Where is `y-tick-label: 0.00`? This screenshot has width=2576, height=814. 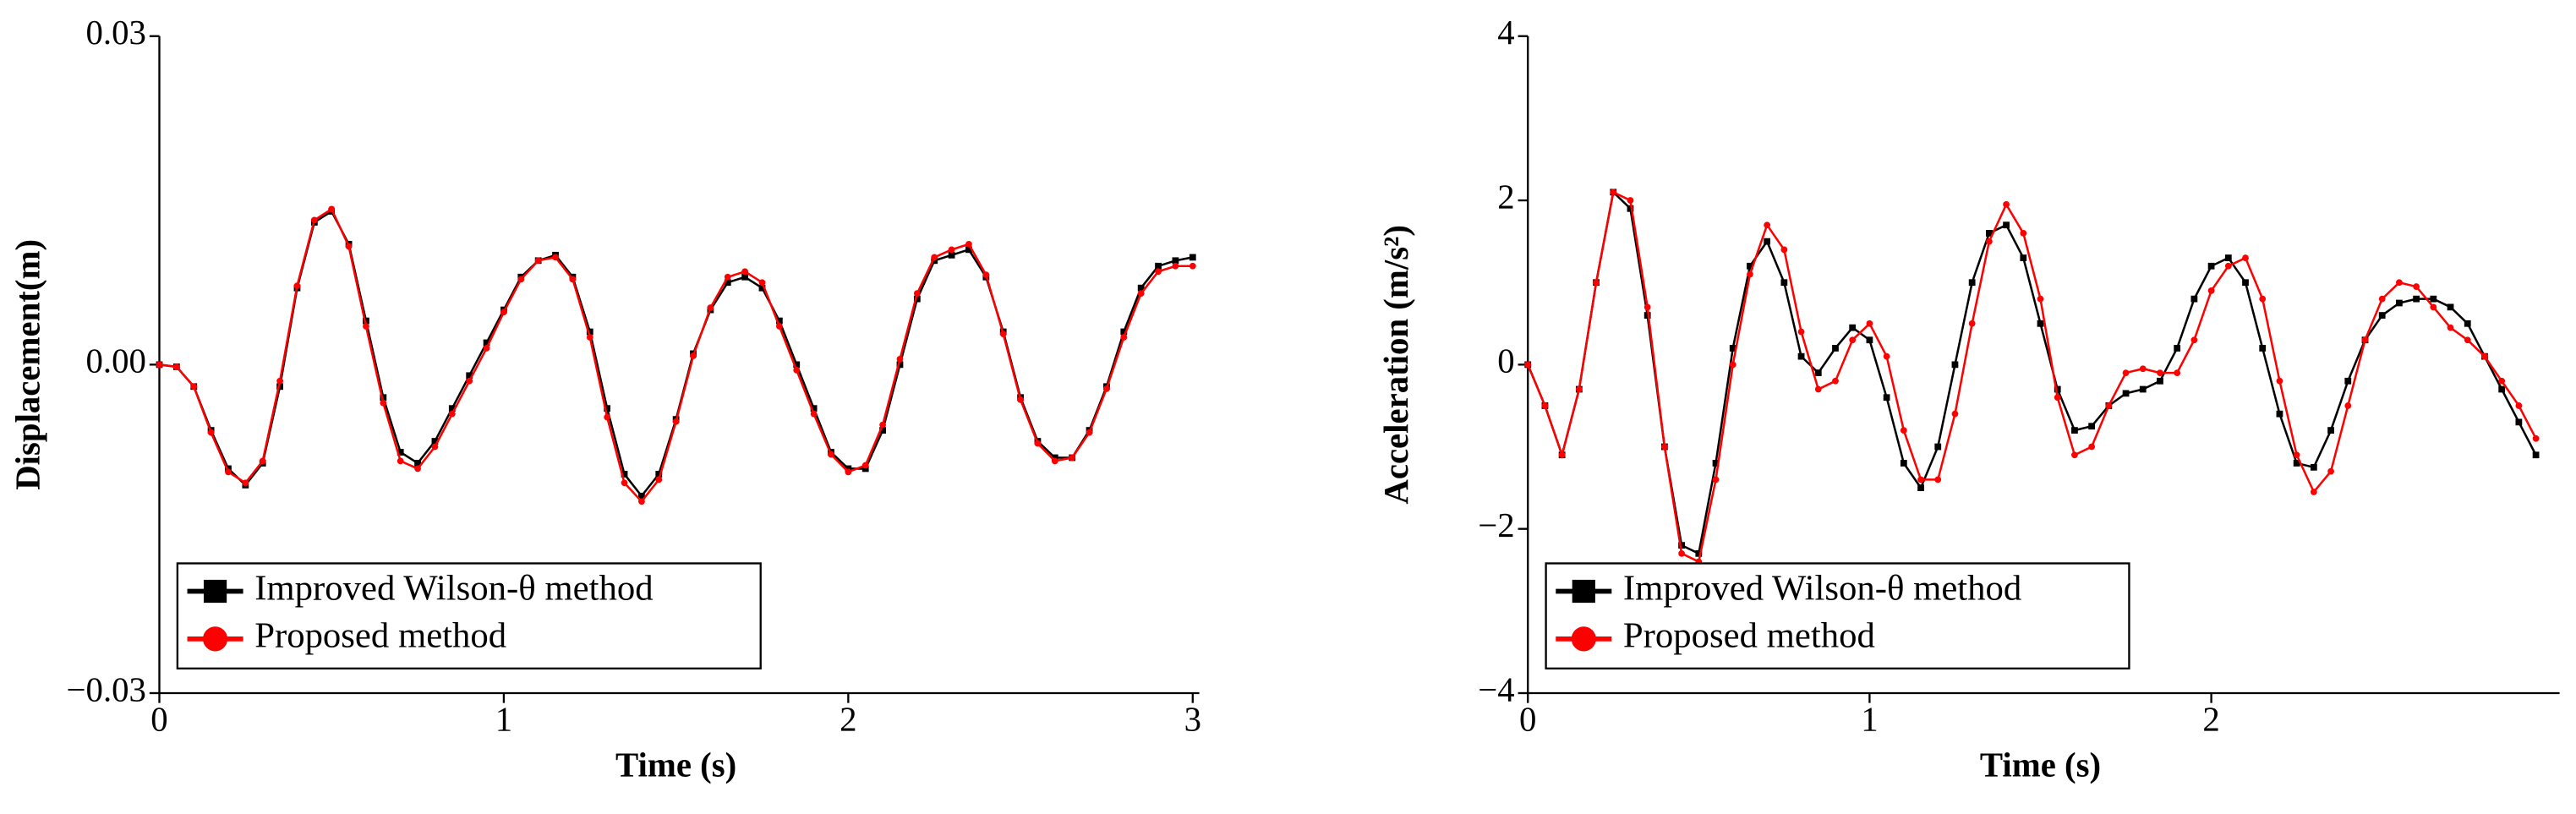
y-tick-label: 0.00 is located at coordinates (116, 361).